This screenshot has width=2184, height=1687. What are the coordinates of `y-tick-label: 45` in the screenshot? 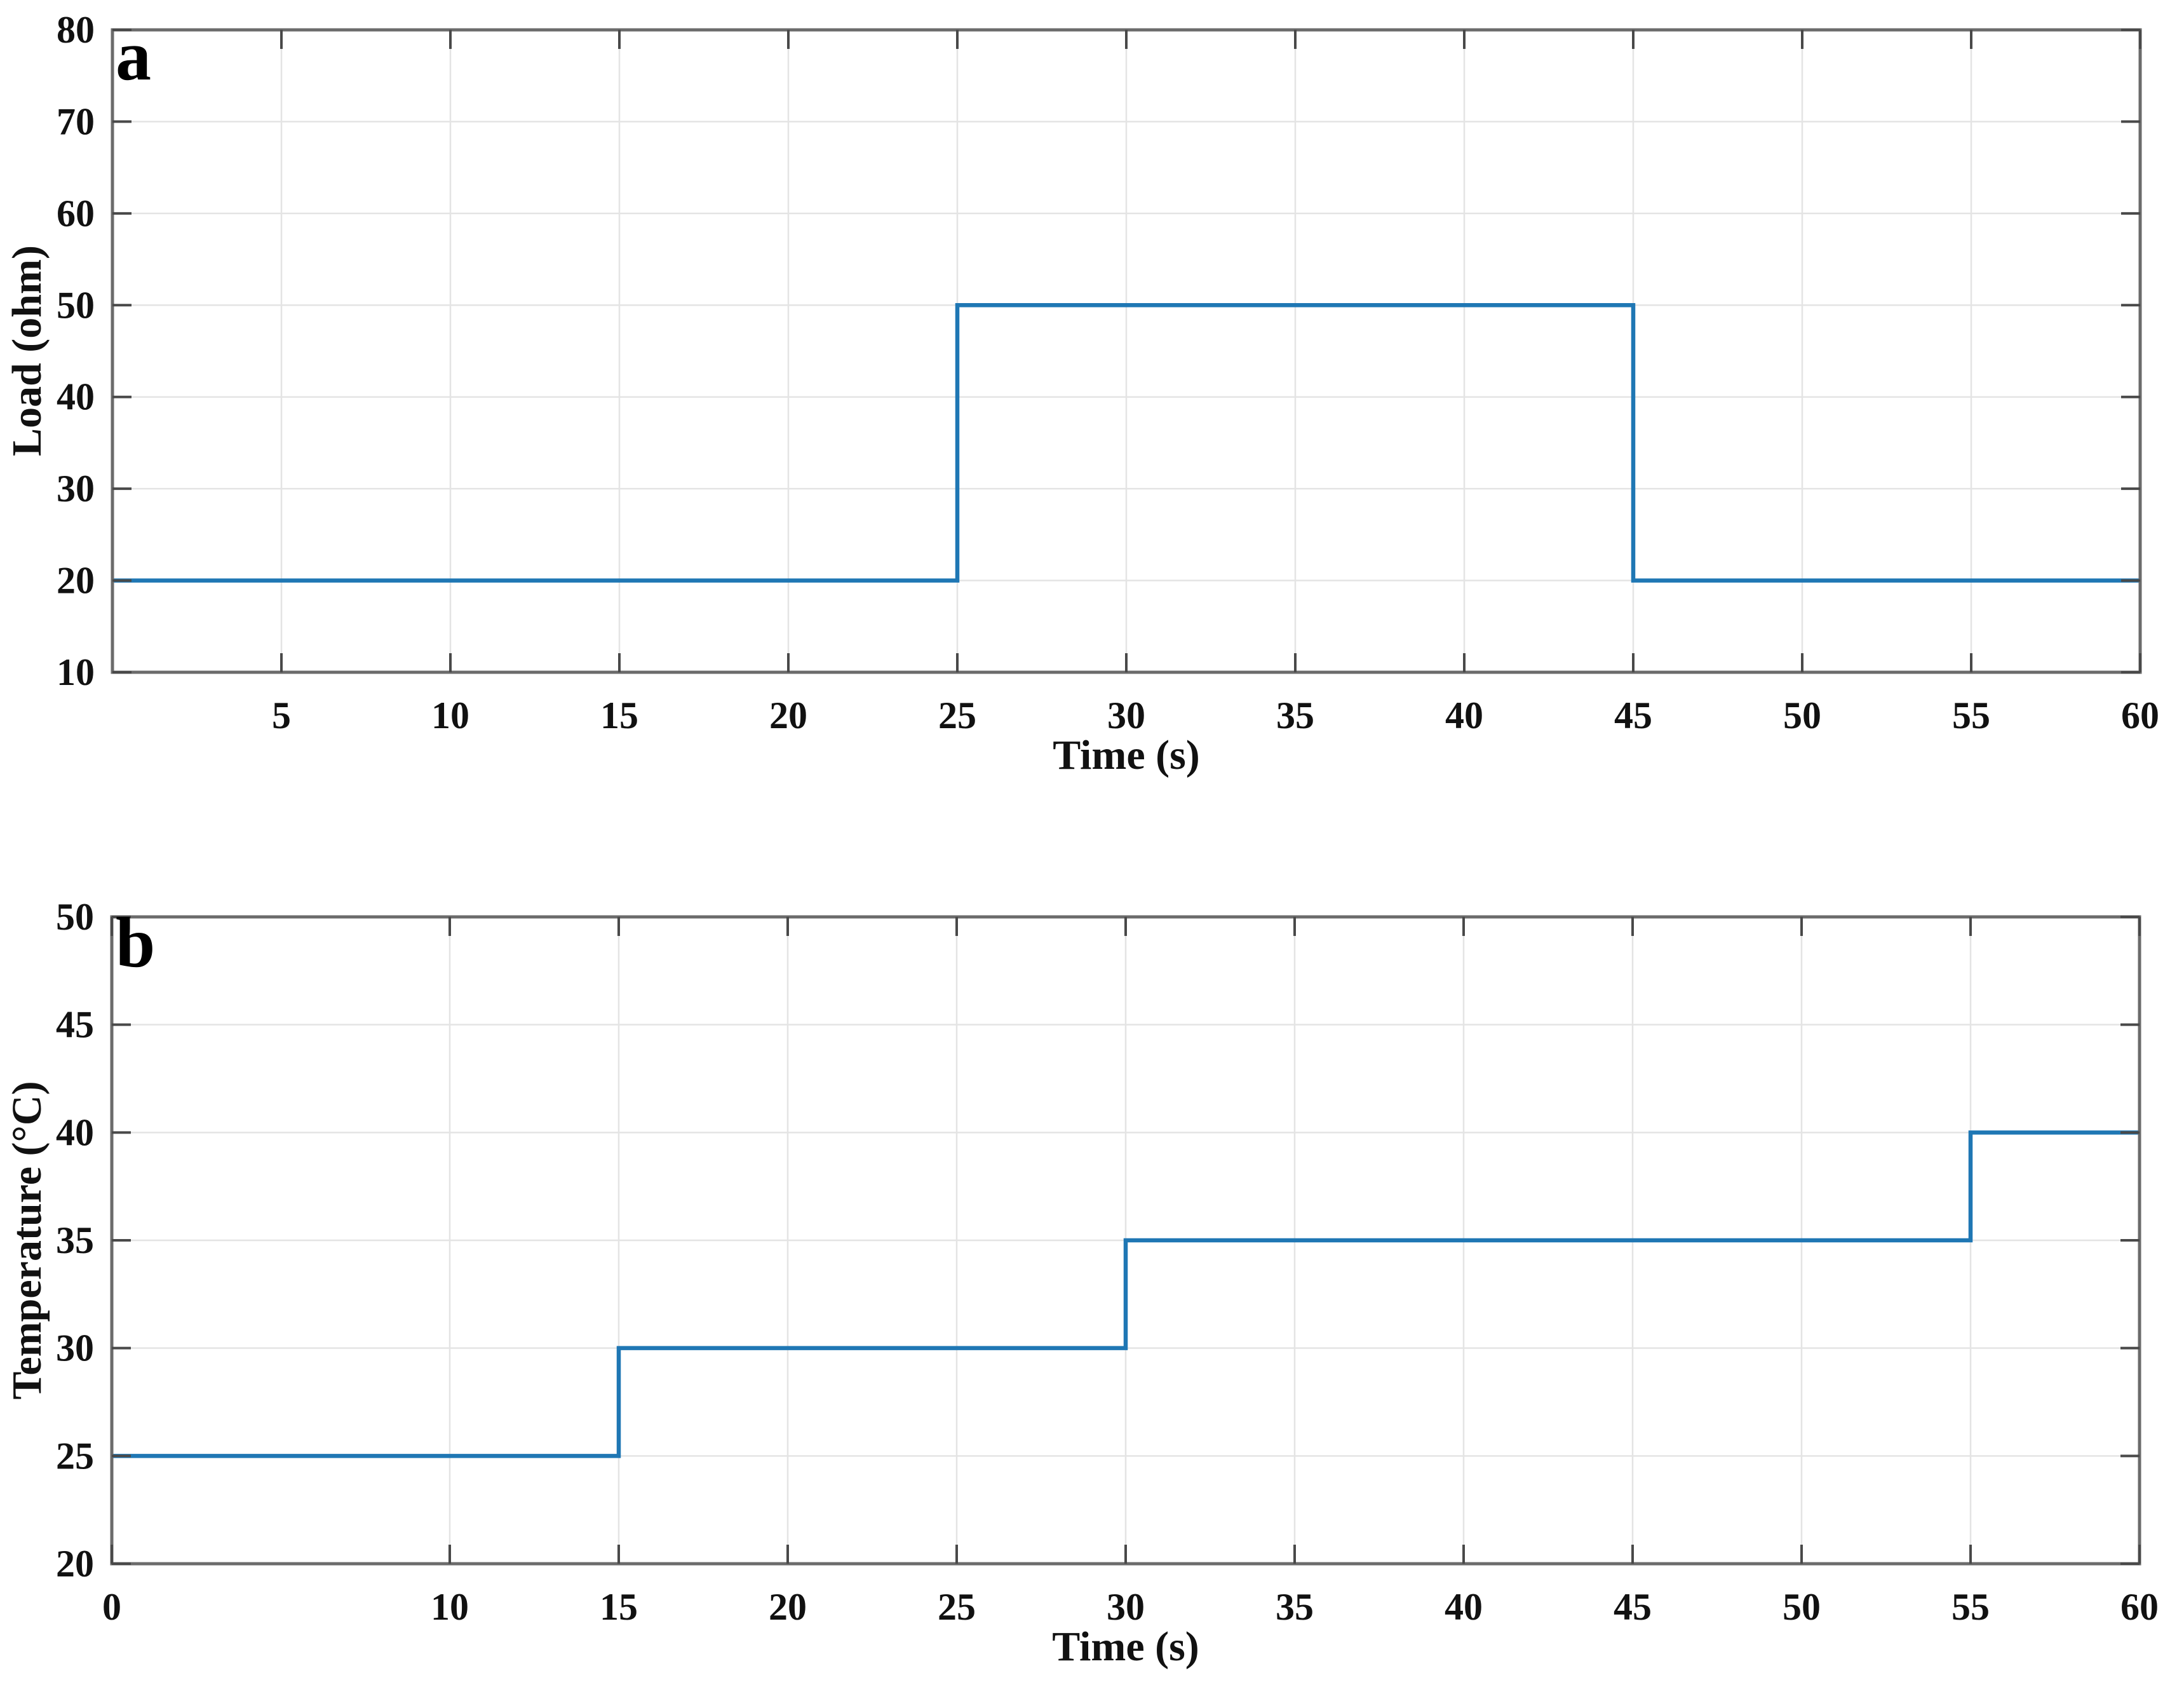 It's located at (75, 1025).